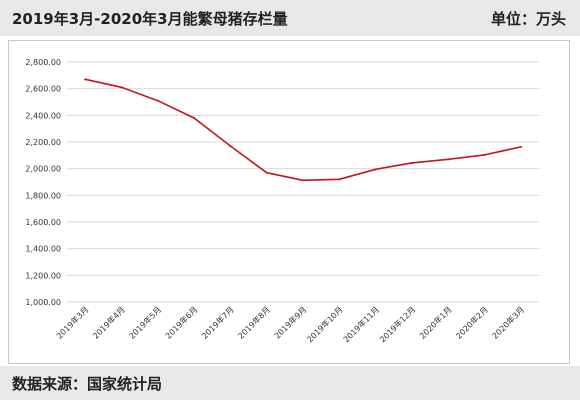  What do you see at coordinates (43, 142) in the screenshot?
I see `y-tick-label: 2,200.00` at bounding box center [43, 142].